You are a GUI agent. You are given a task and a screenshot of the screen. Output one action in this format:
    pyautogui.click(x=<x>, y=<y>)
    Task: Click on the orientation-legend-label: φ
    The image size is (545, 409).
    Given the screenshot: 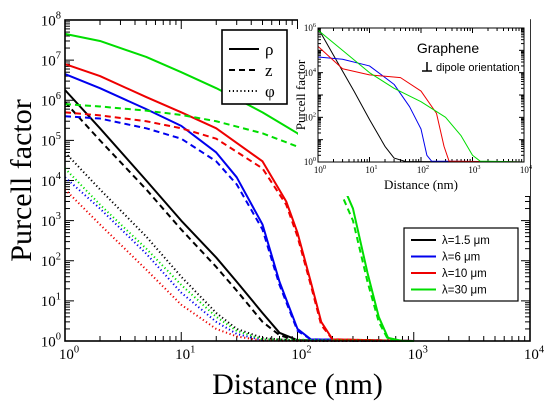 What is the action you would take?
    pyautogui.click(x=270, y=91)
    